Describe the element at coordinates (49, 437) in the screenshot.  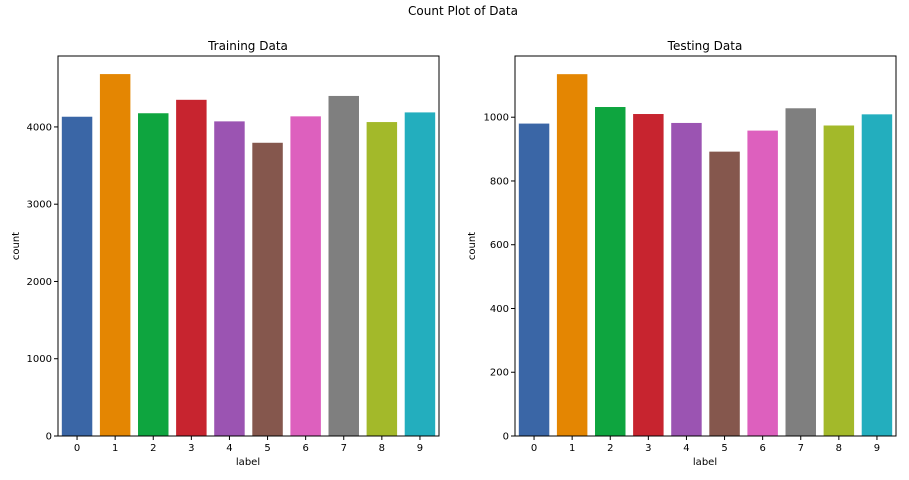
I see `training-ytick-label-0: 0` at that location.